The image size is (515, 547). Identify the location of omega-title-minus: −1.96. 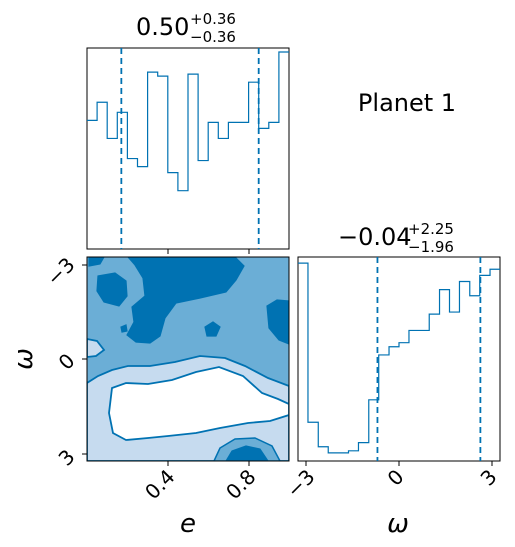
(431, 247).